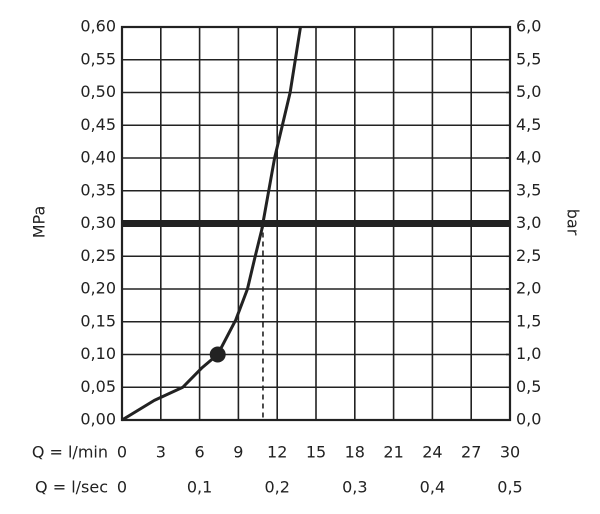 This screenshot has width=600, height=514. Describe the element at coordinates (122, 487) in the screenshot. I see `x2-tick-label: 0` at that location.